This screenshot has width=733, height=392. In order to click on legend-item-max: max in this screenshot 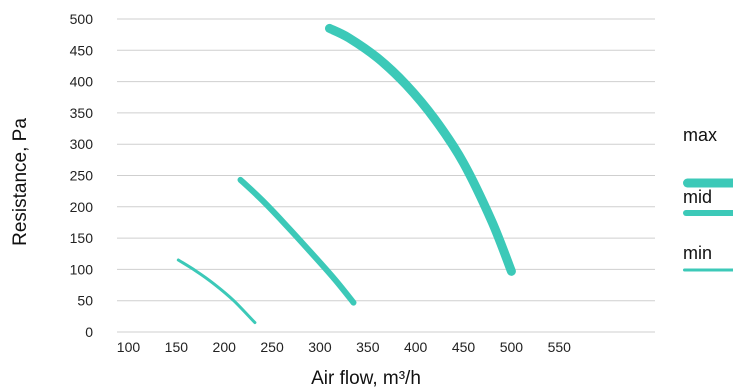, I will do `click(708, 156)`.